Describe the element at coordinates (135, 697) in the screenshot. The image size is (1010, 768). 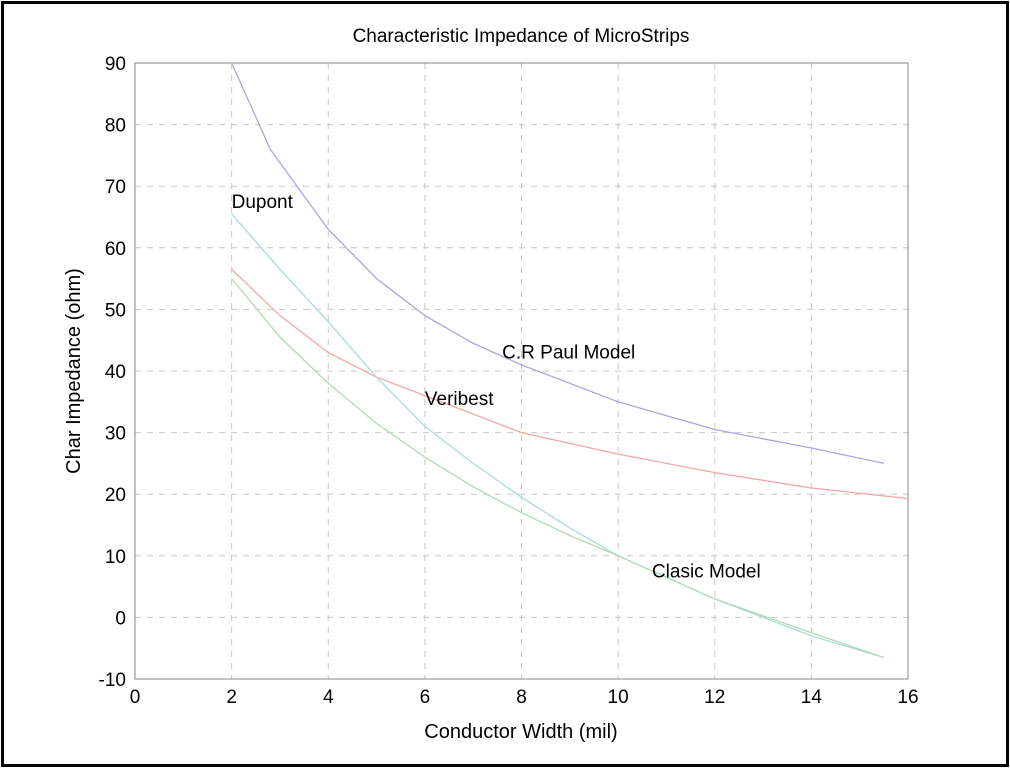
I see `x-tick-label: 0` at that location.